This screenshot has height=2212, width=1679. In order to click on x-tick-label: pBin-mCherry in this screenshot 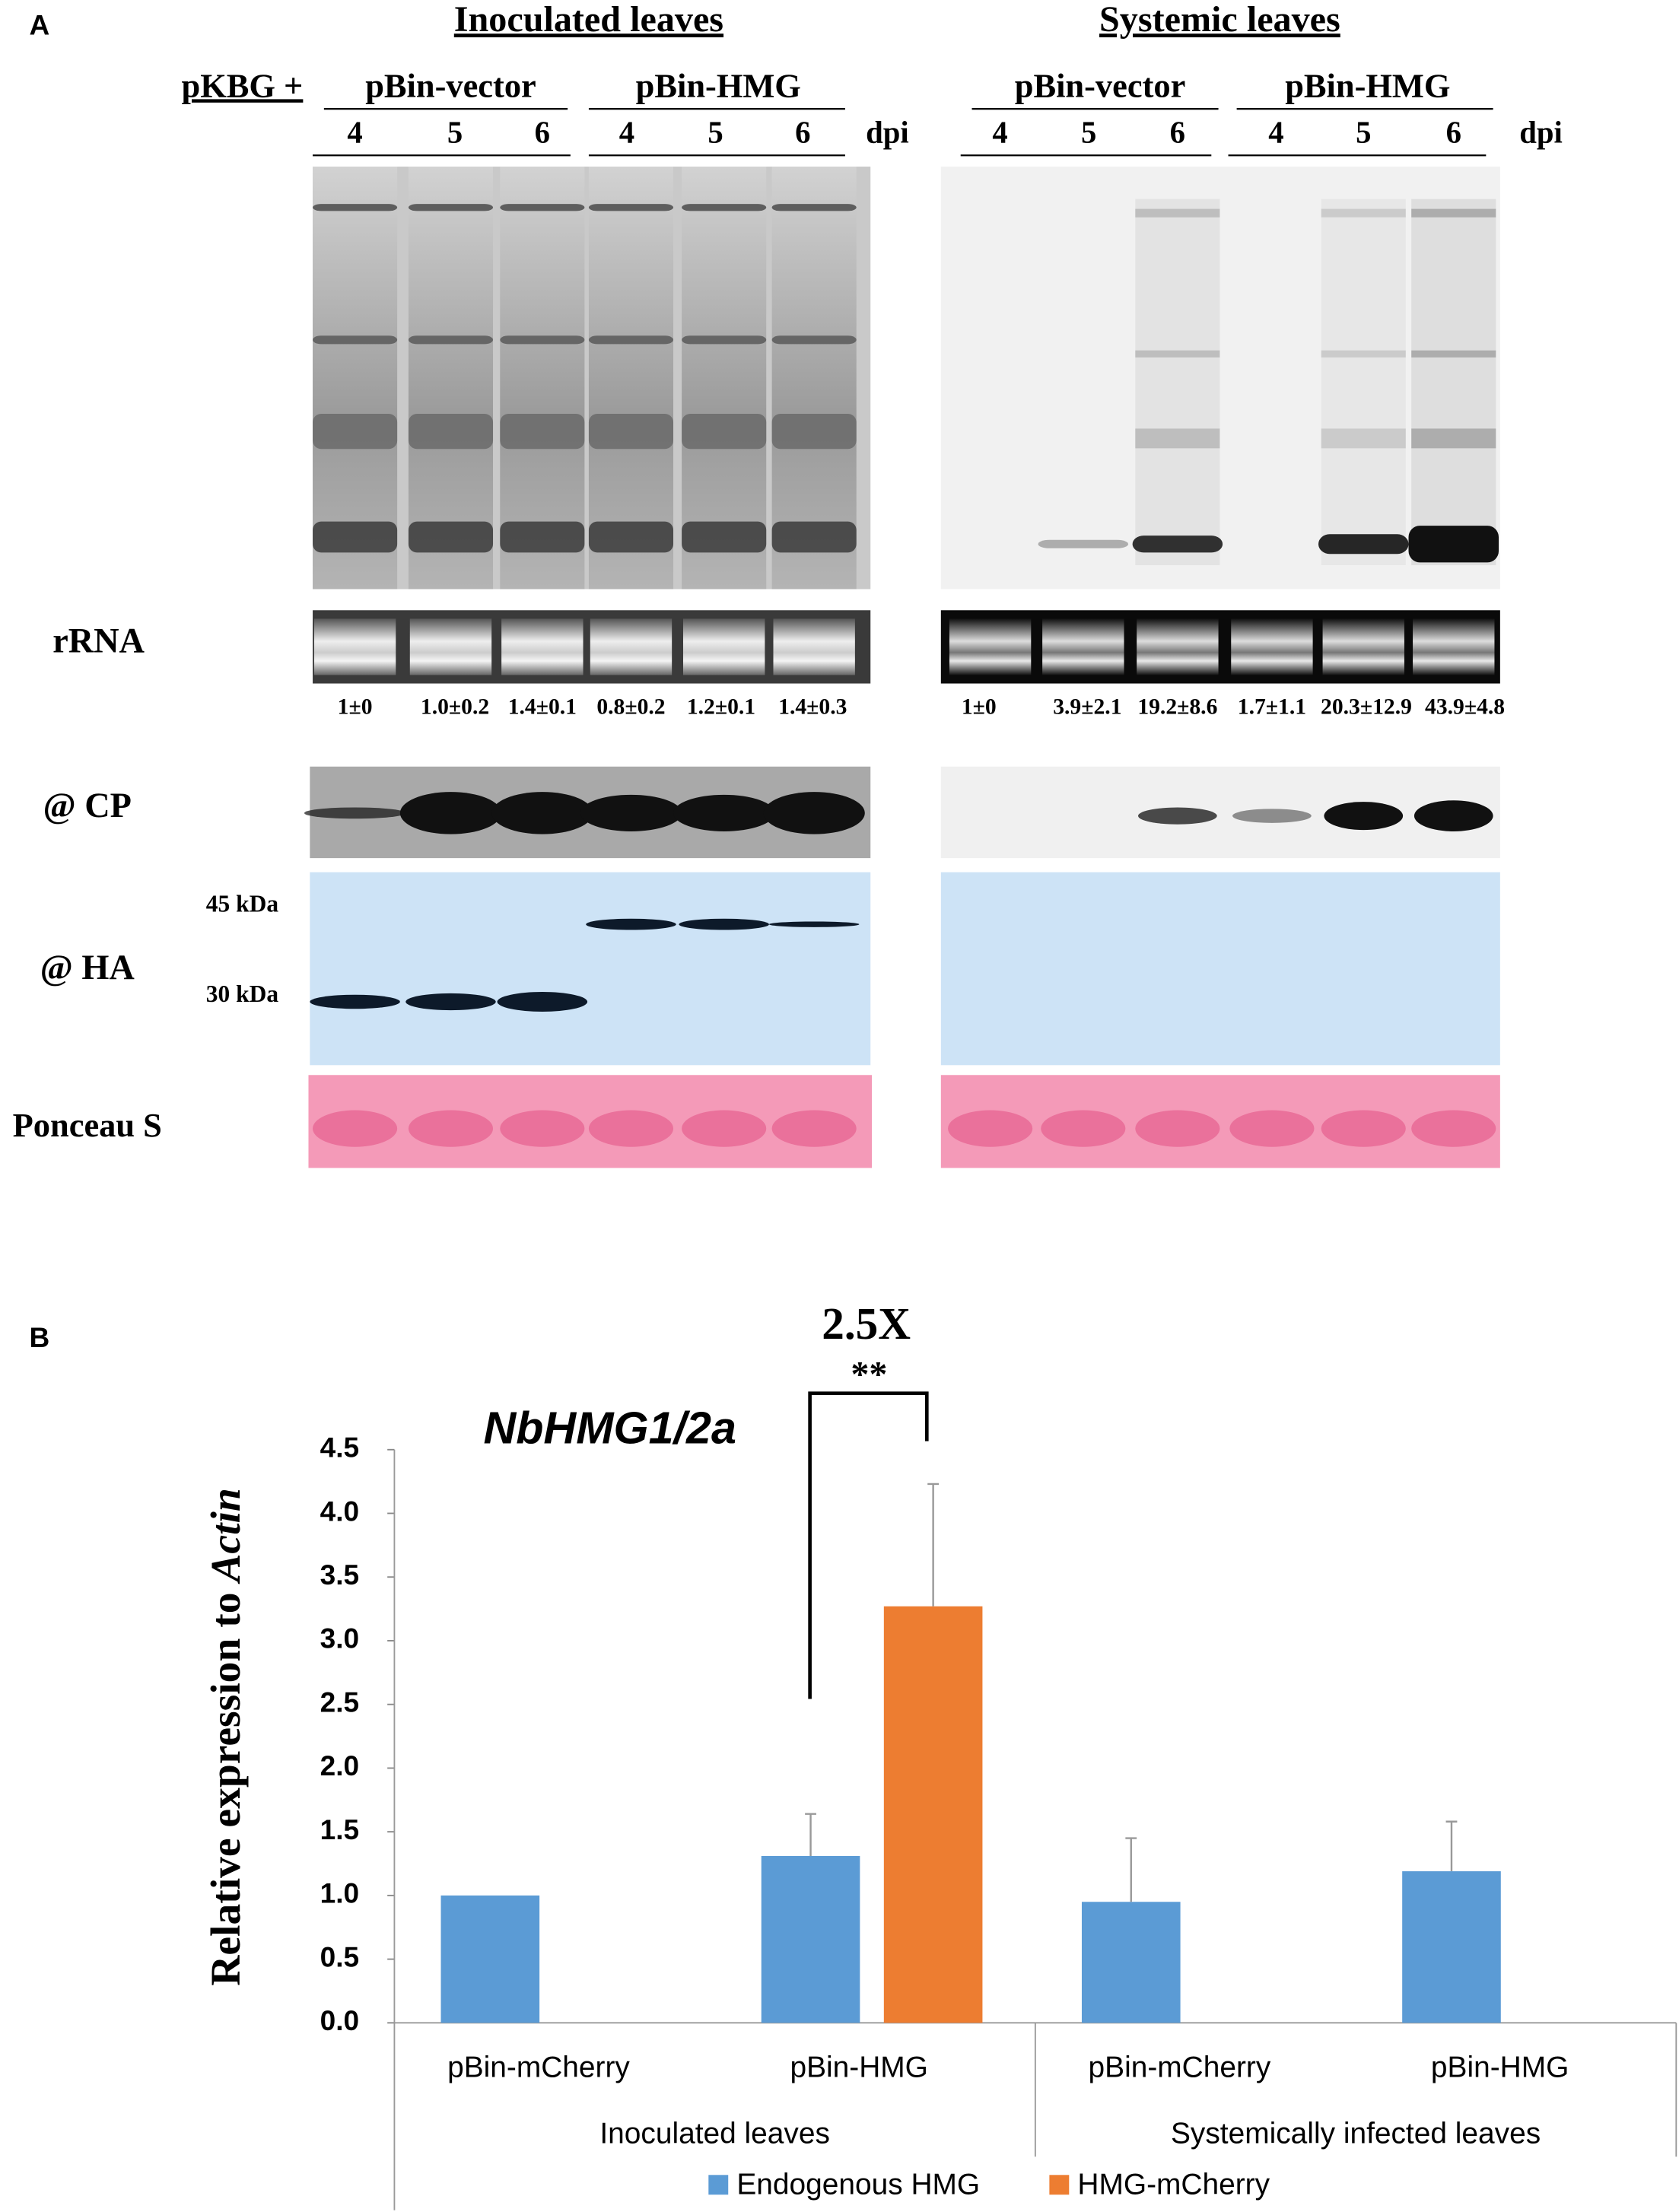, I will do `click(1180, 2068)`.